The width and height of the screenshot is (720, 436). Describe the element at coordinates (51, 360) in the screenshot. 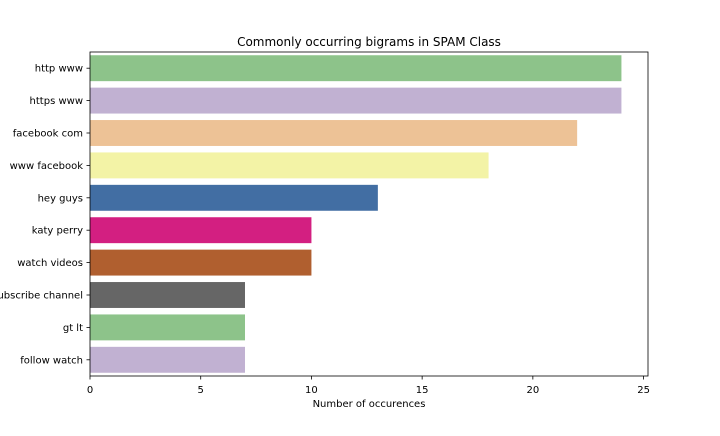

I see `y-tick-label: follow watch` at that location.